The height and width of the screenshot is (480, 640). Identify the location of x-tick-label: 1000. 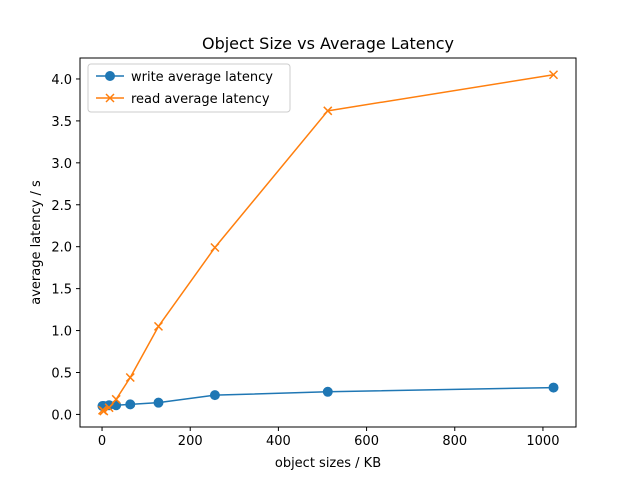
(542, 441).